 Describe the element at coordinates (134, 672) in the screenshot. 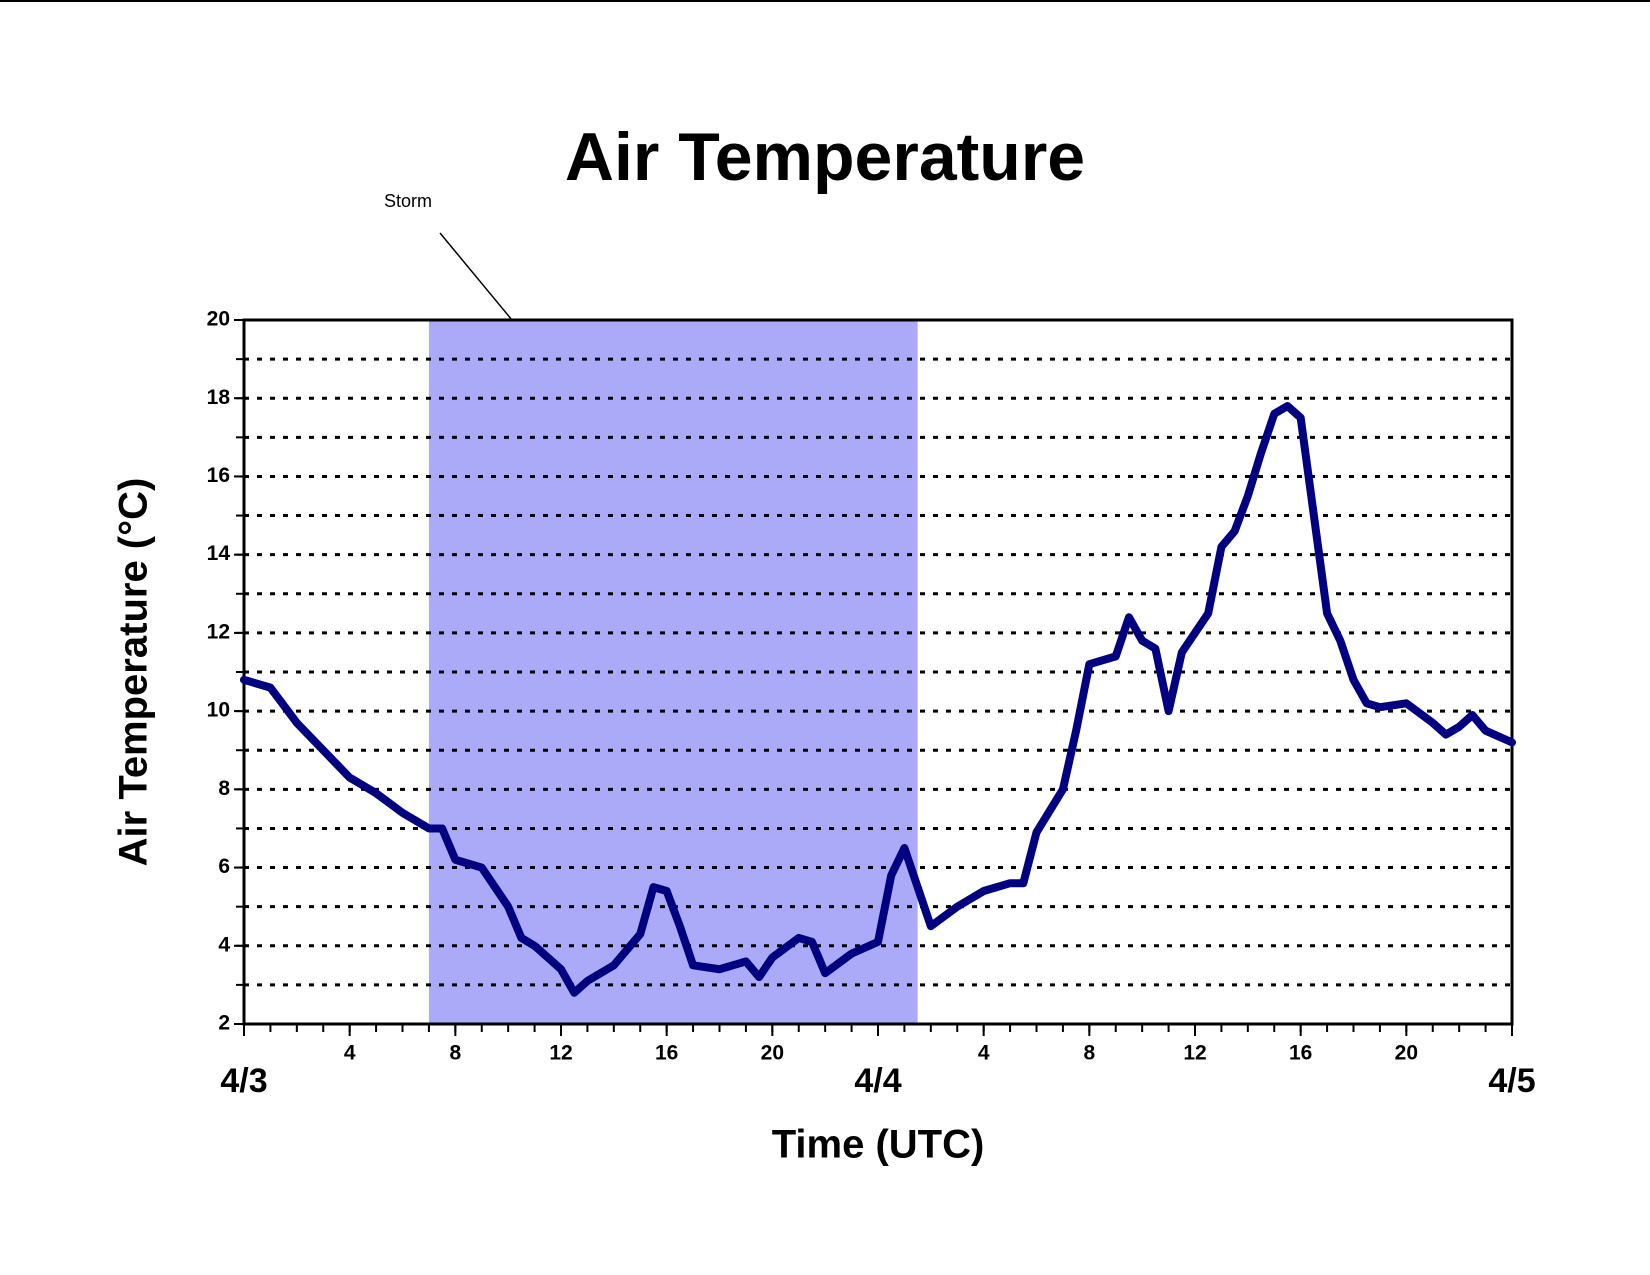

I see `y-axis-label: Air Temperature (°C)` at that location.